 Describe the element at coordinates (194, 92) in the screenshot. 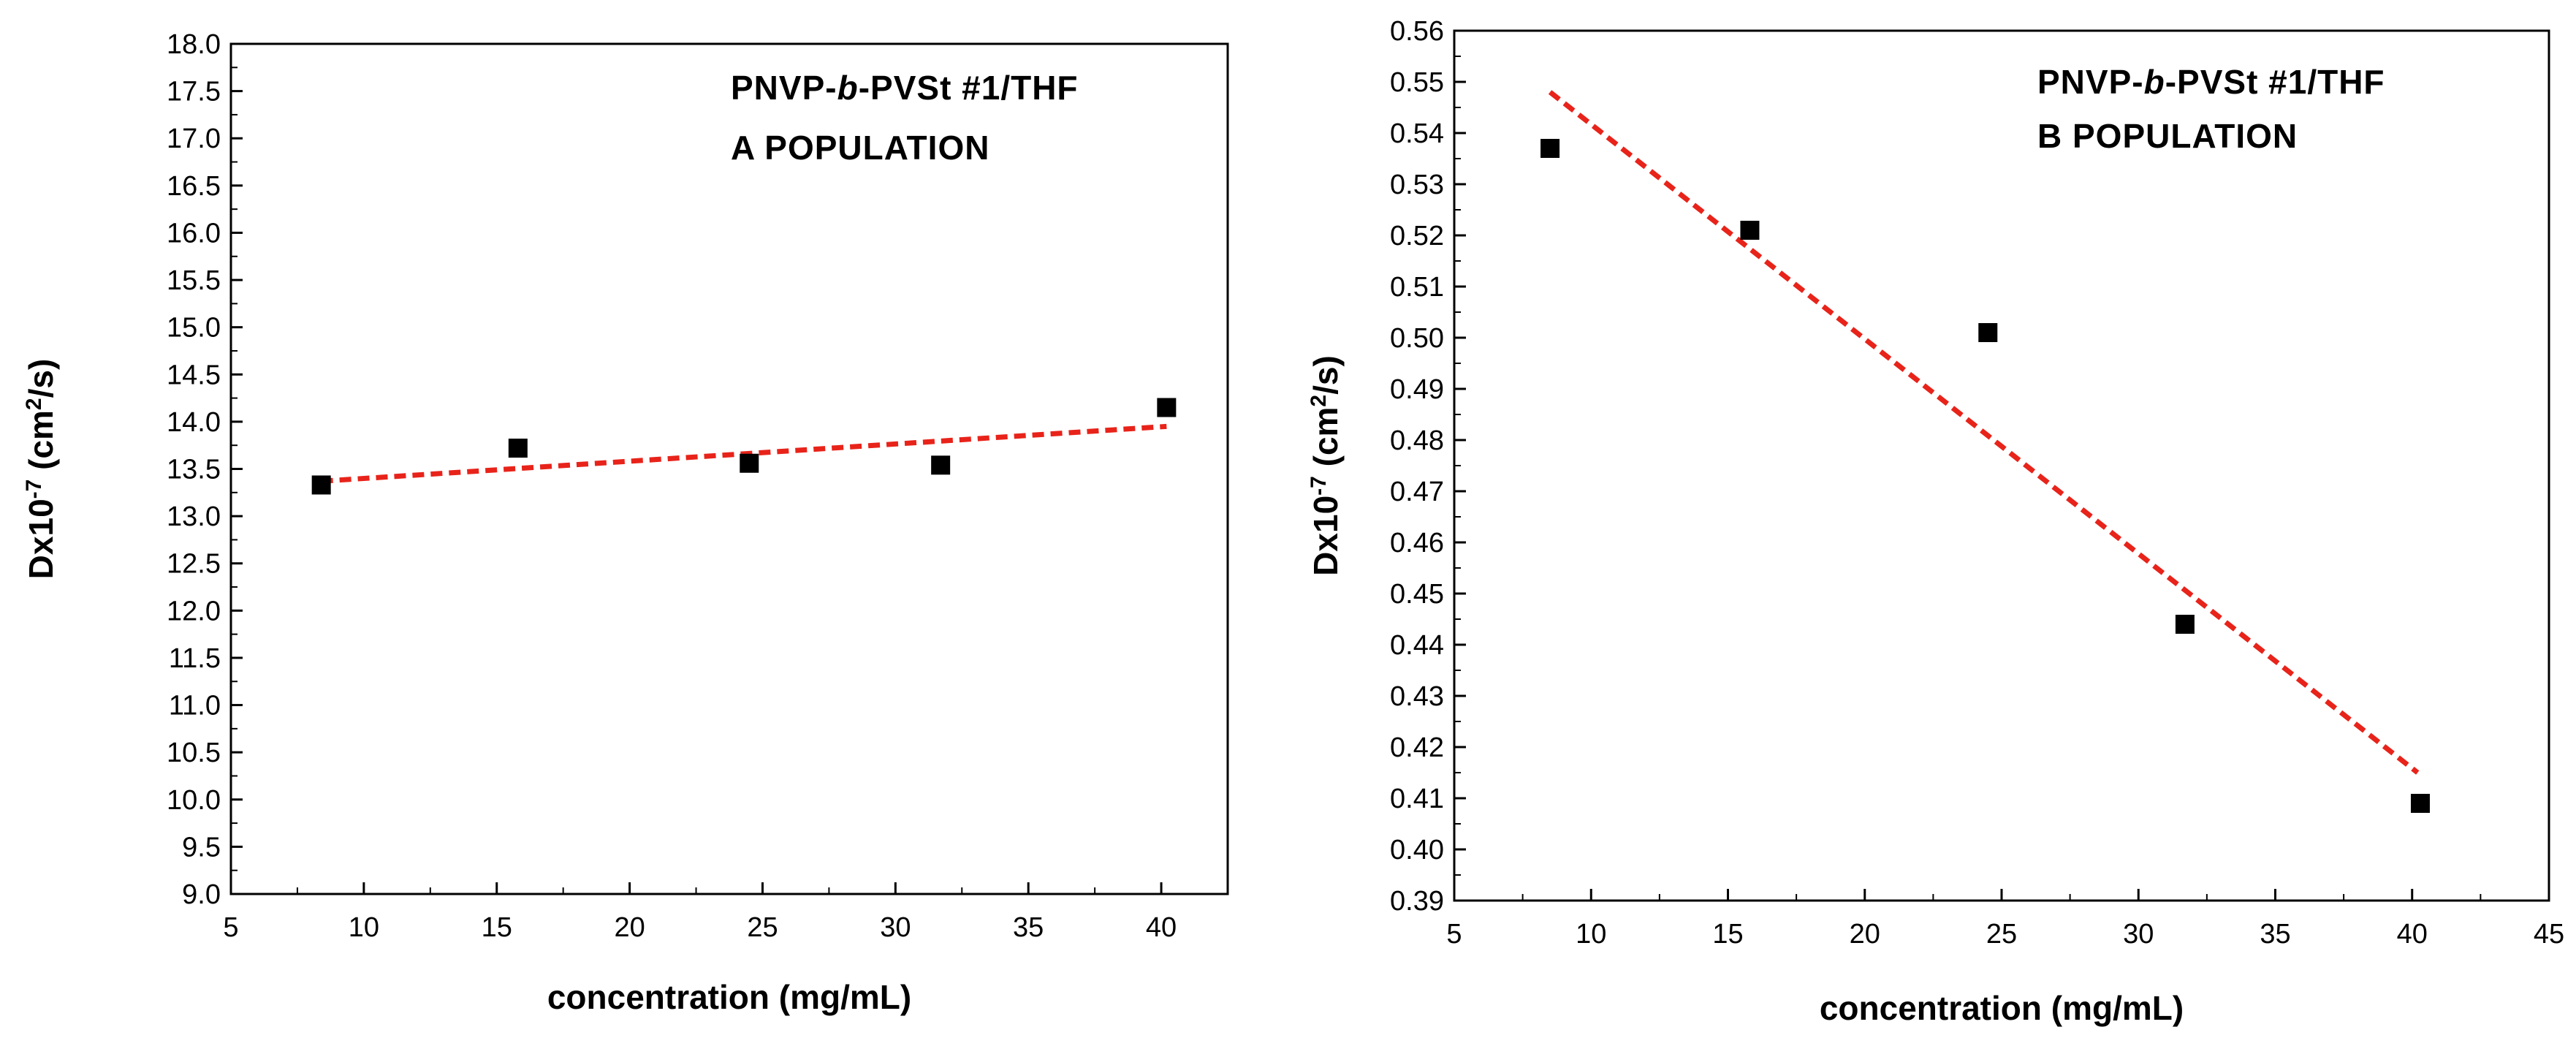

I see `chart-a-y-tick-label: 17.5` at that location.